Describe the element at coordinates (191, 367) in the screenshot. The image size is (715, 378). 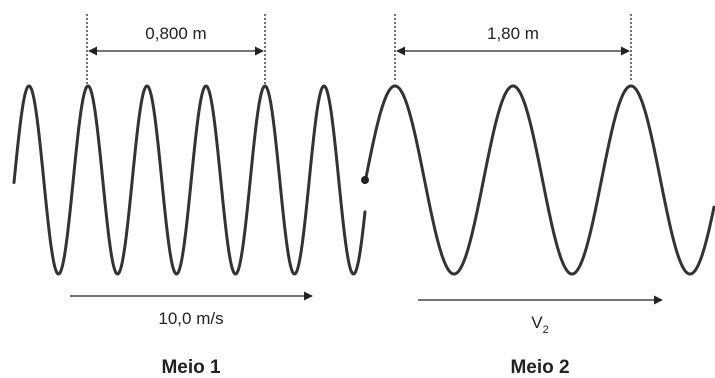
I see `medium-1-name: Meio 1` at that location.